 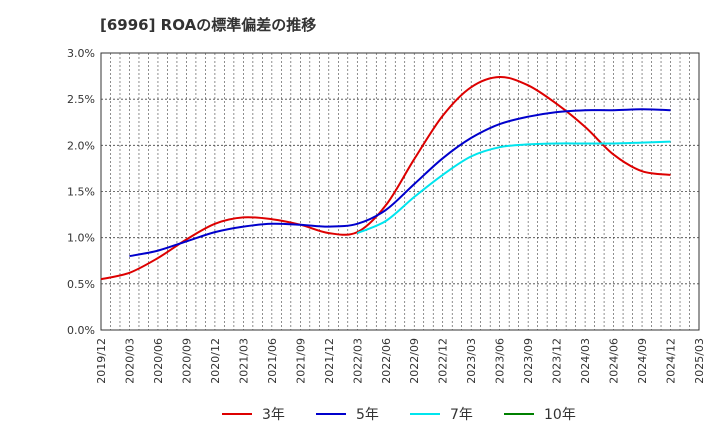 I want to click on y-tick-label: 1.0%, so click(x=81, y=238).